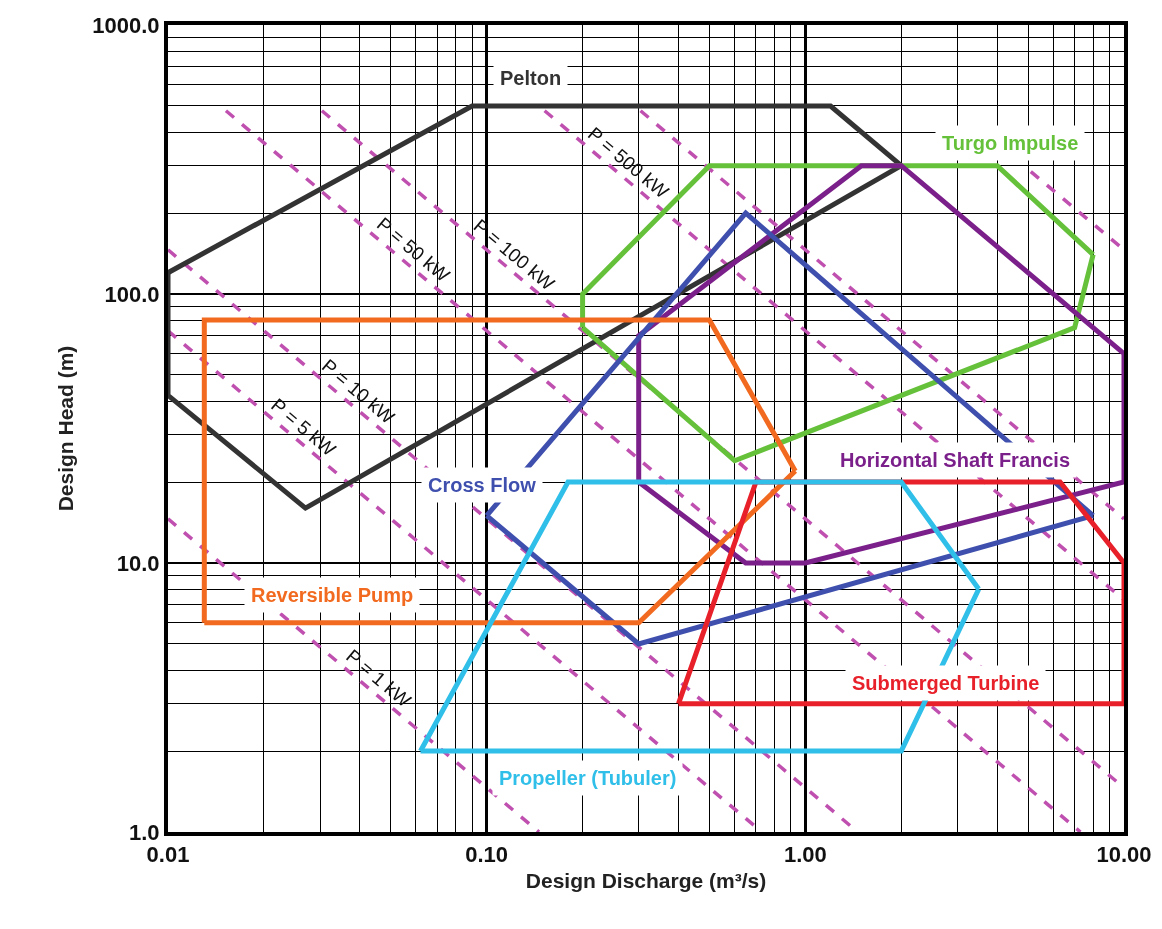 The width and height of the screenshot is (1162, 929). I want to click on text: Submerged Turbine, so click(946, 683).